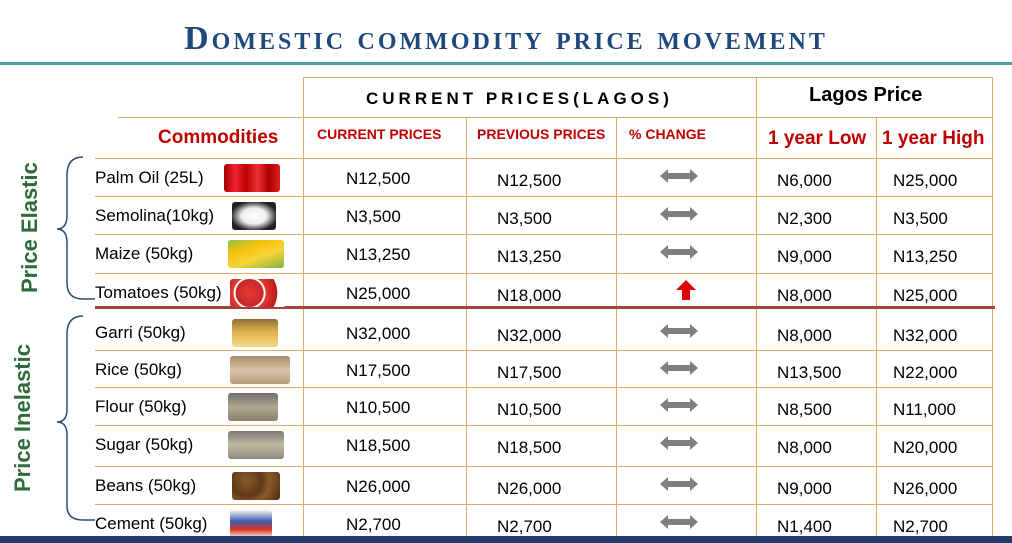  Describe the element at coordinates (75, 418) in the screenshot. I see `inelastic-brace-icon` at that location.